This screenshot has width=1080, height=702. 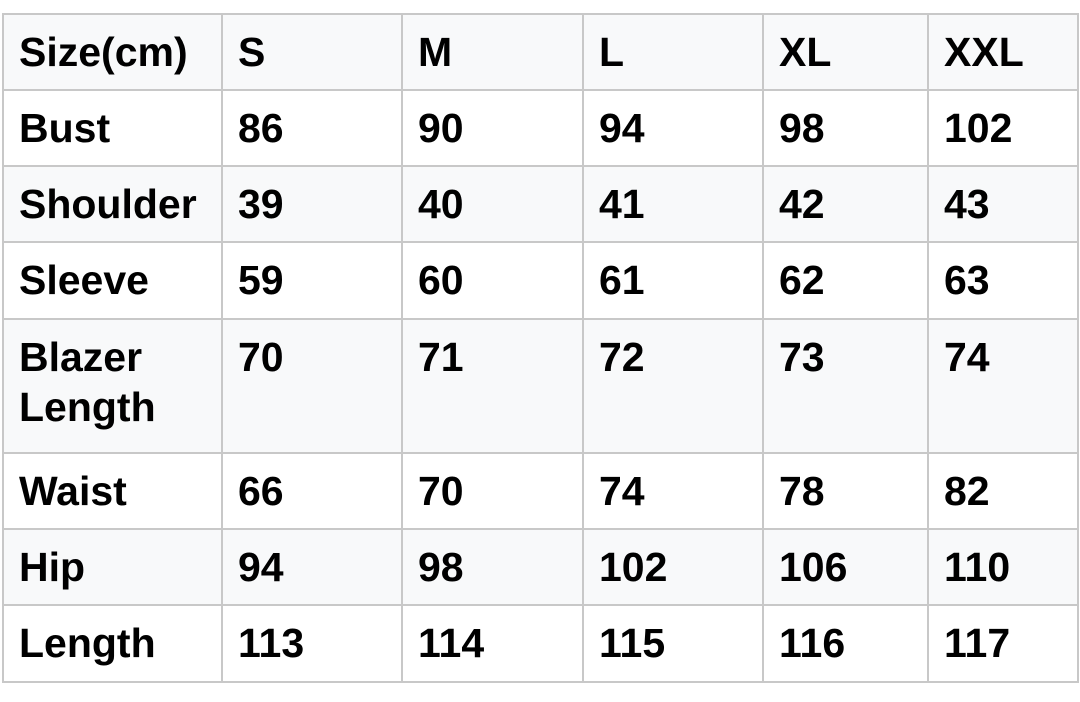 I want to click on column-header: XXL, so click(x=1003, y=52).